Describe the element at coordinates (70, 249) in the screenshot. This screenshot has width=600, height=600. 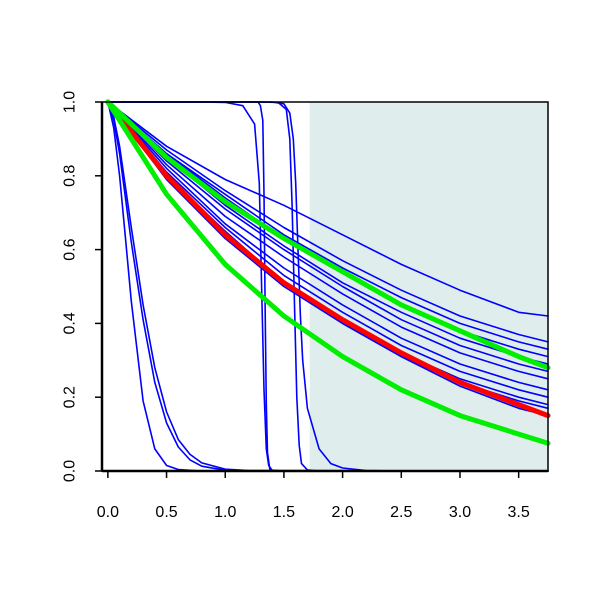
I see `y-tick-label: 0.6` at that location.